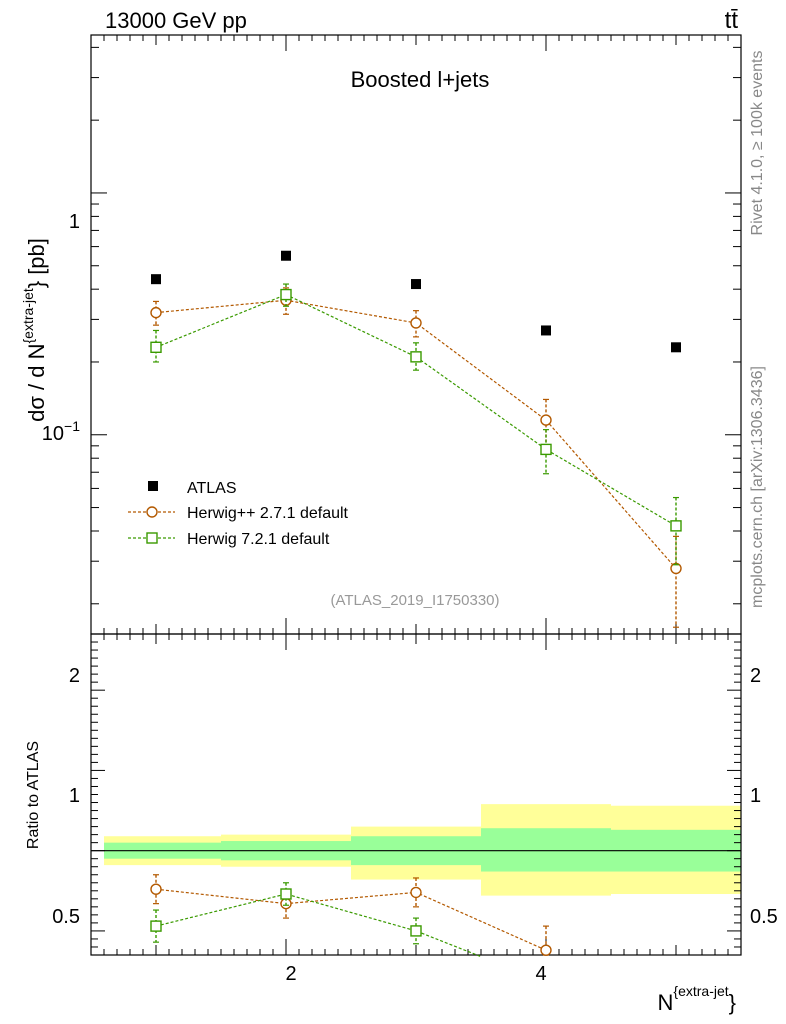 This screenshot has width=786, height=1024. What do you see at coordinates (74, 676) in the screenshot?
I see `ratio-ytick-label-2-left: 2` at bounding box center [74, 676].